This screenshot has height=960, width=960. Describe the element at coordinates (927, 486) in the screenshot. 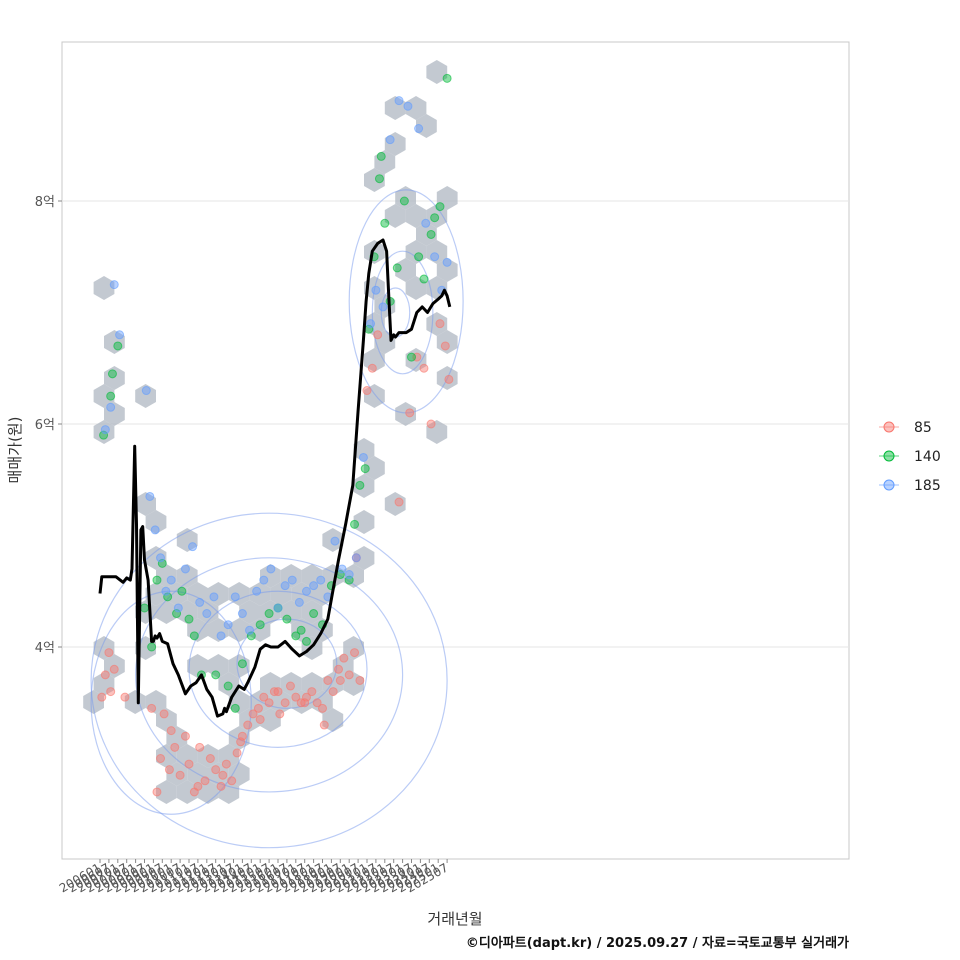

I see `legend-label: 185` at that location.